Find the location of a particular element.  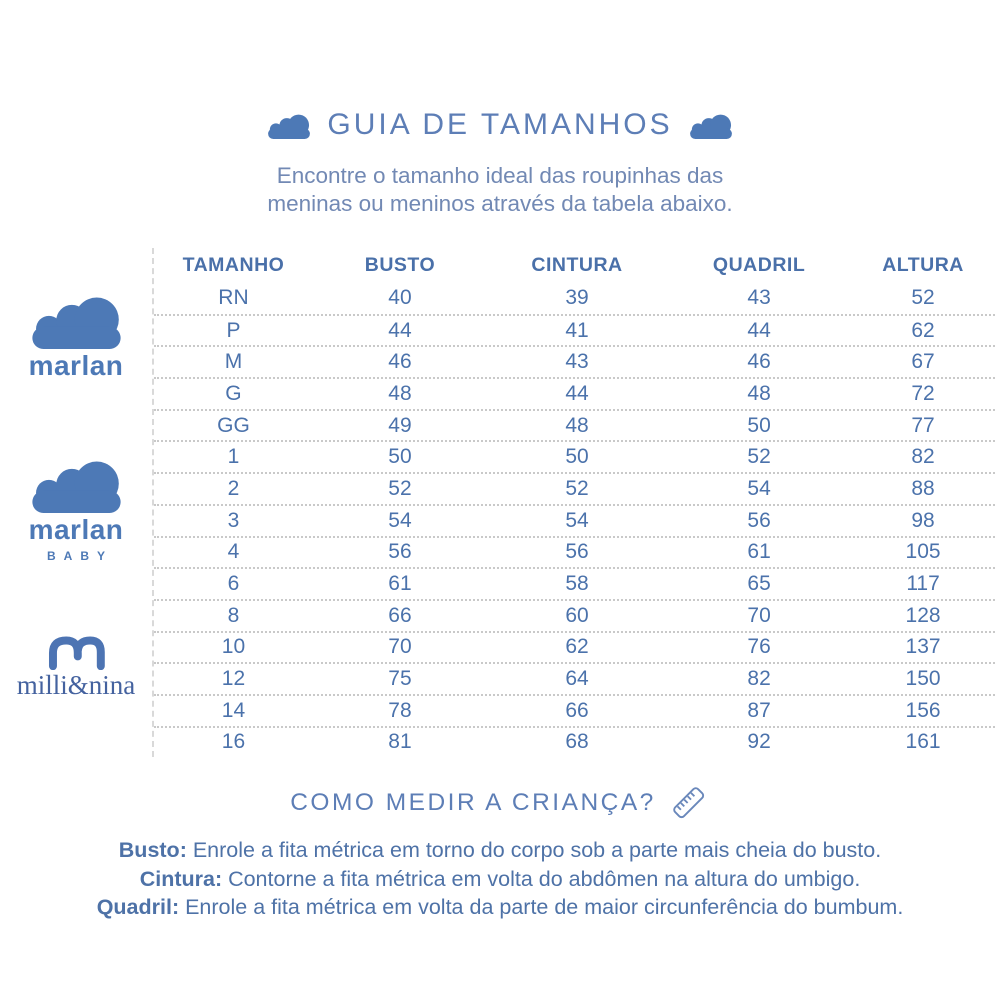

size-cell: 8 is located at coordinates (233, 615).